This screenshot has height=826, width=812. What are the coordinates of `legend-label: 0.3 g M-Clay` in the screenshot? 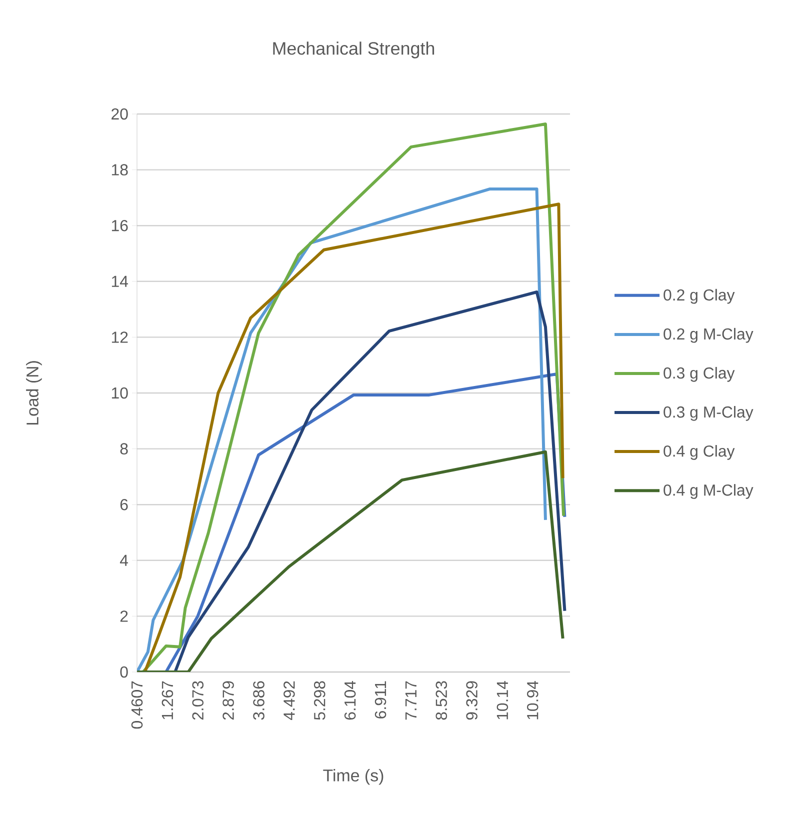 It's located at (709, 413).